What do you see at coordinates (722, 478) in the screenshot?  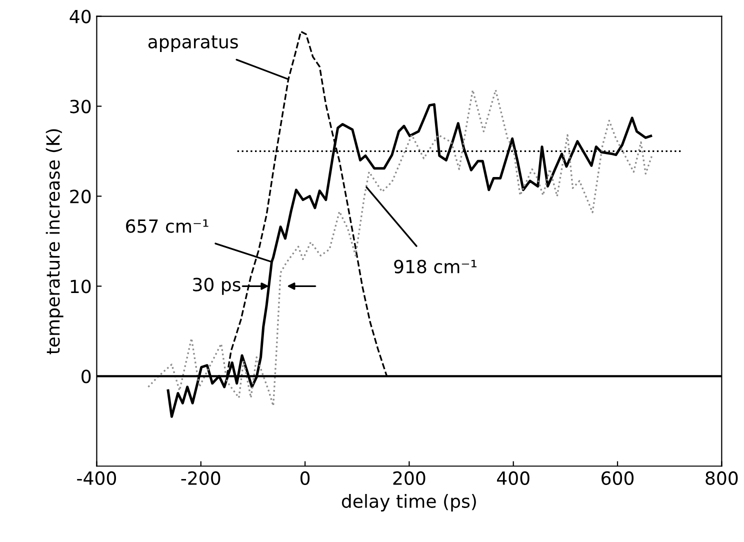 I see `x-tick-label: 800` at bounding box center [722, 478].